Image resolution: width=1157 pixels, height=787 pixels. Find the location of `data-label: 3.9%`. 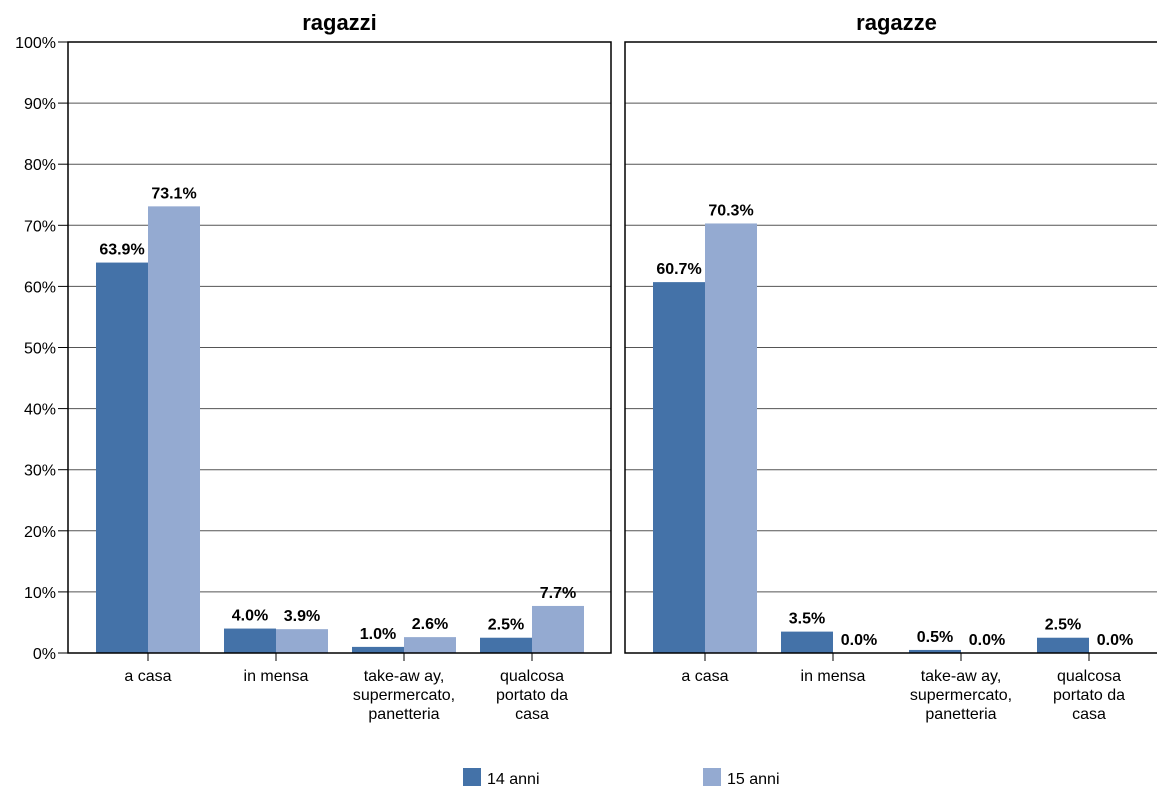

data-label: 3.9% is located at coordinates (302, 616).